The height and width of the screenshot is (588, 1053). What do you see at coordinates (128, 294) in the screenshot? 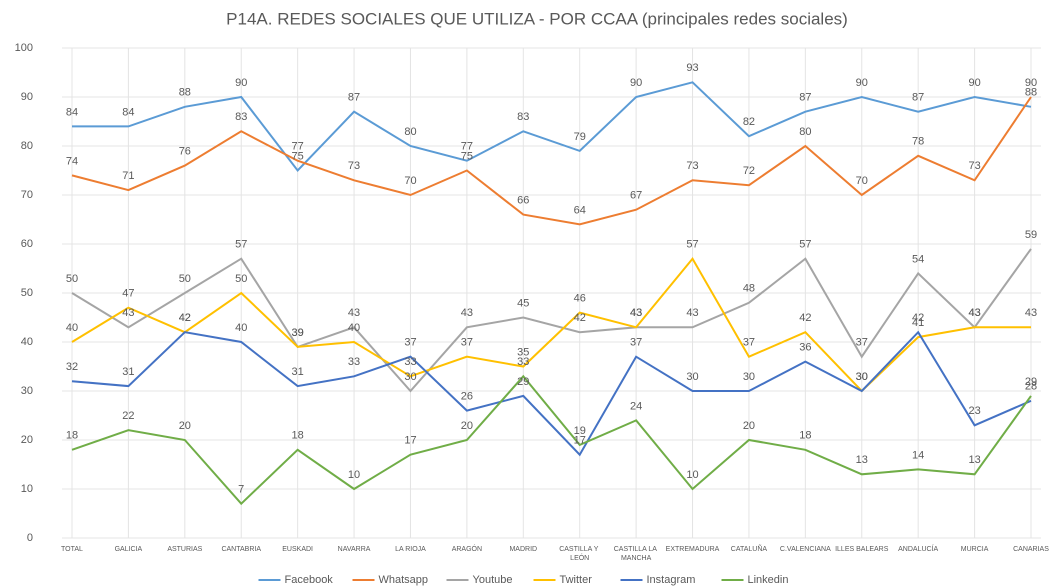
I see `data-label: 47` at bounding box center [128, 294].